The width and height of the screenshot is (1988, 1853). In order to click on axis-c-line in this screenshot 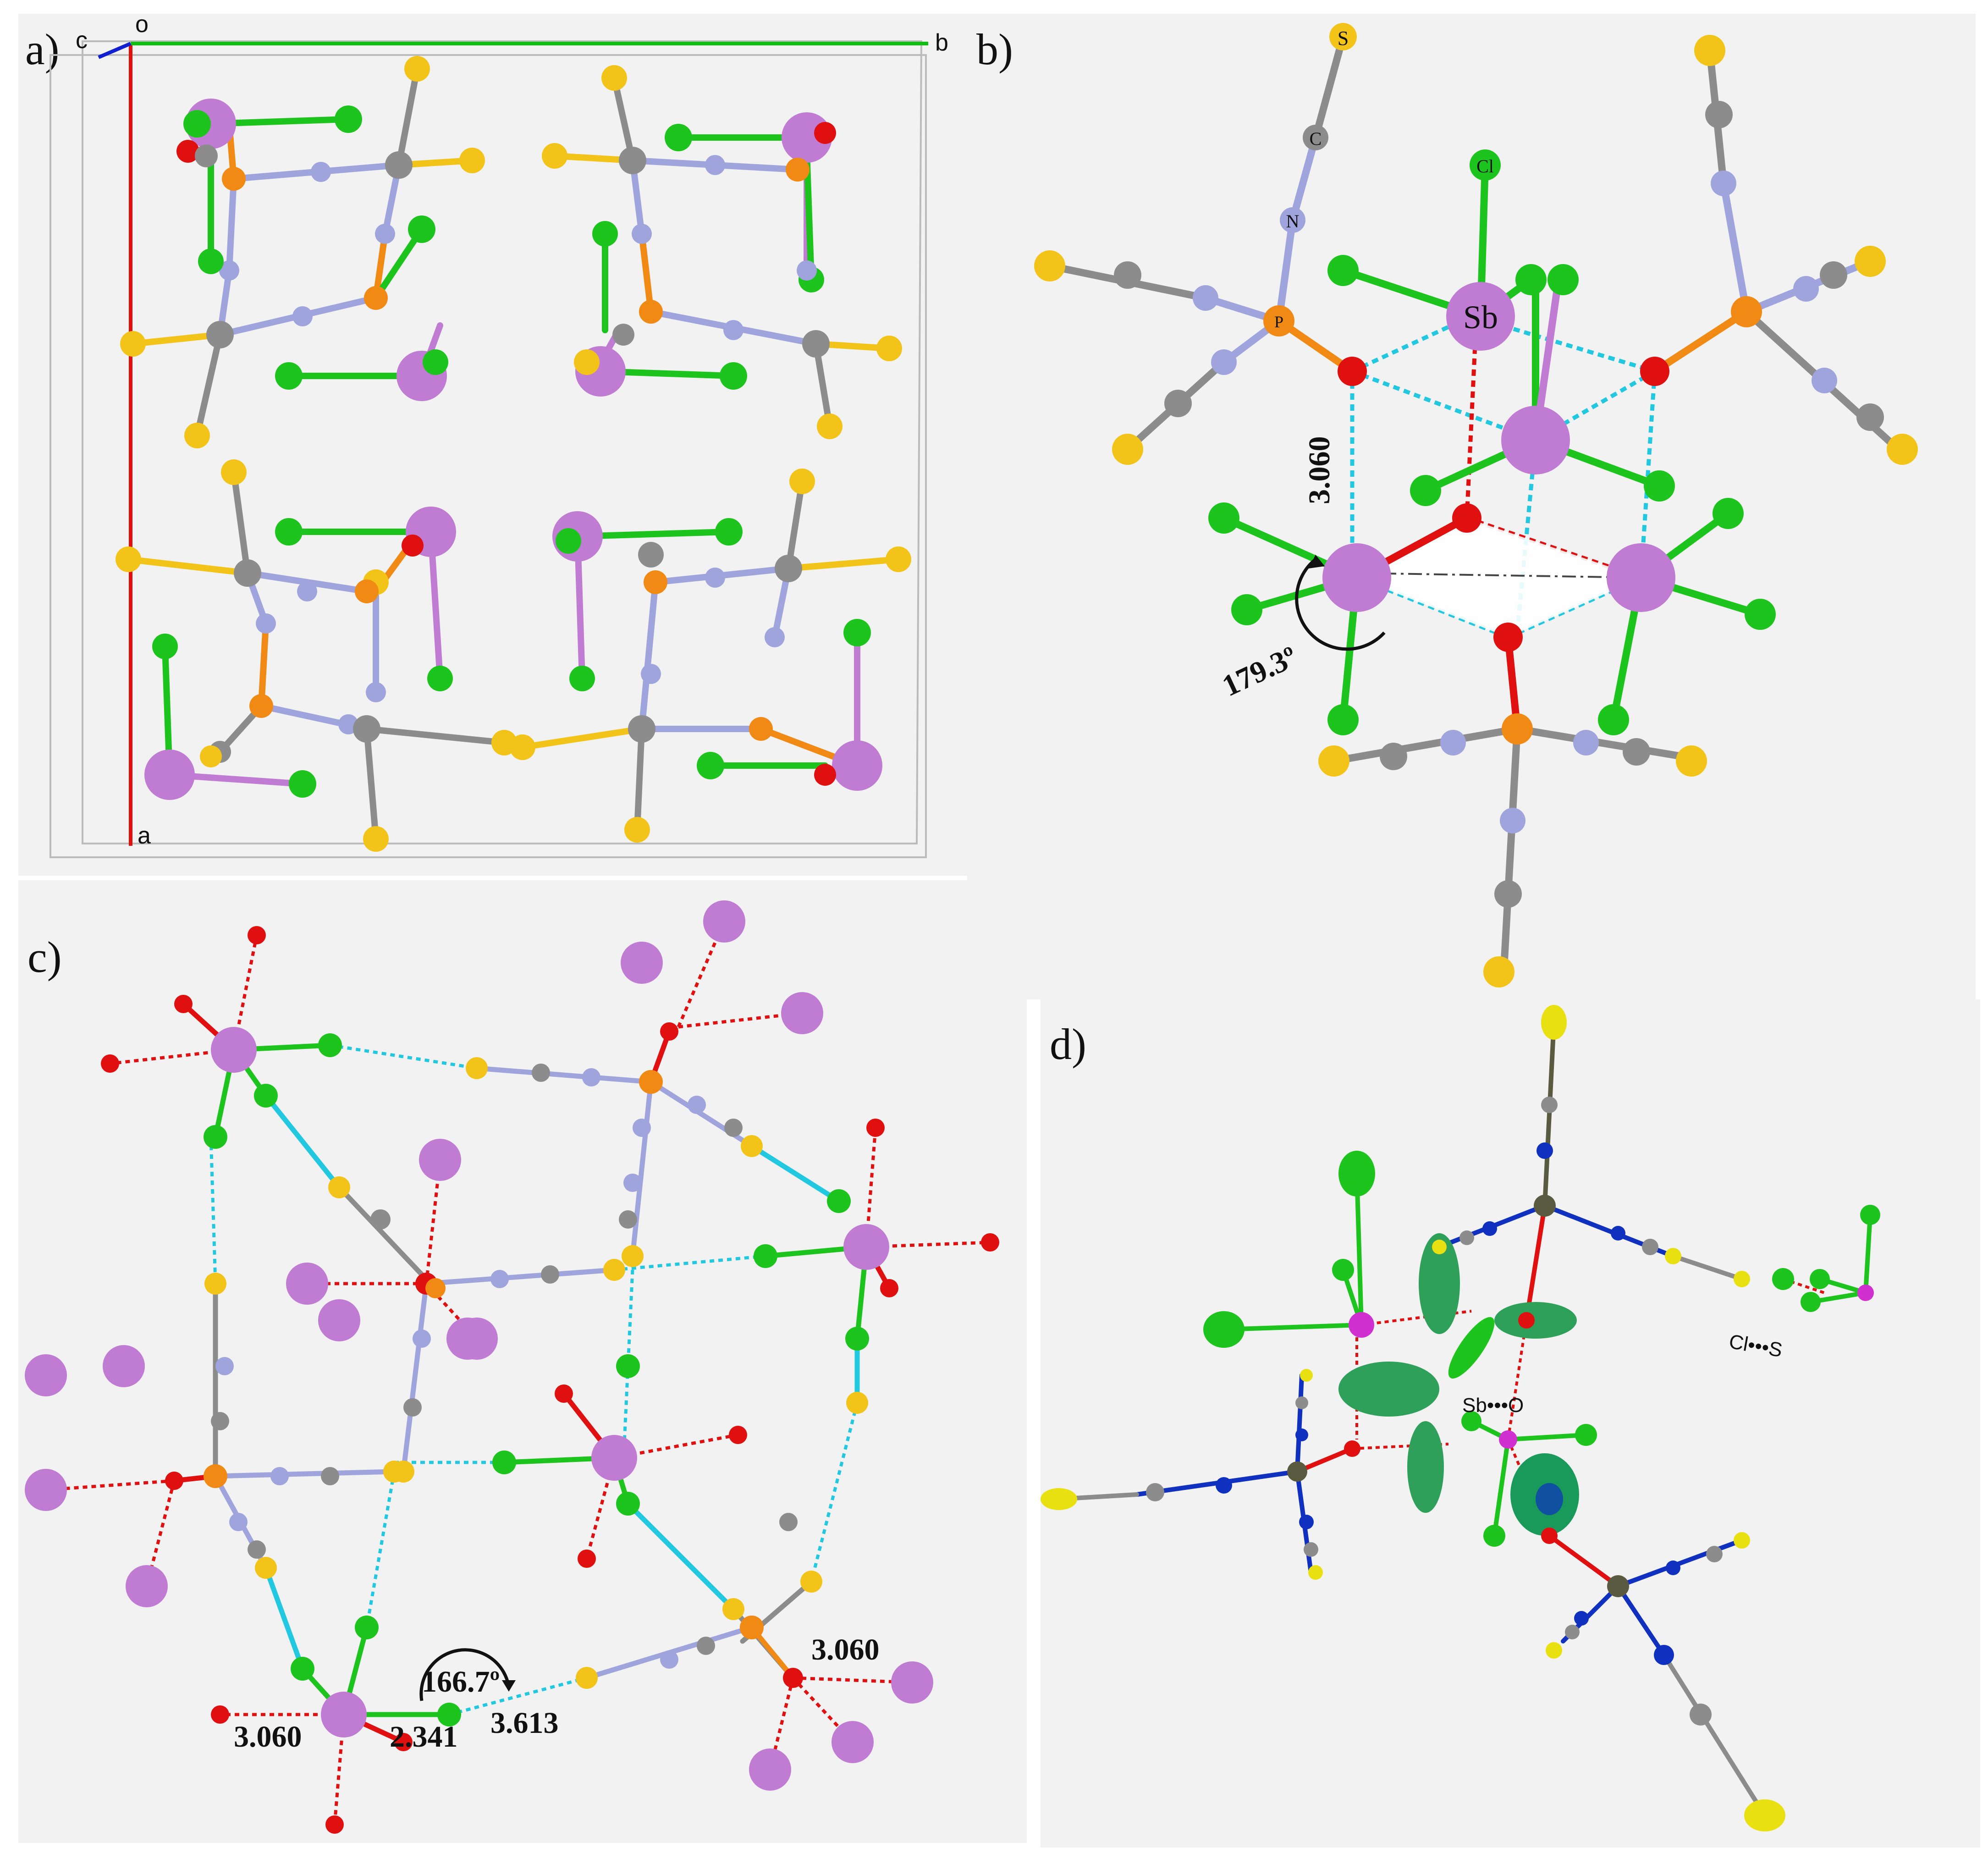, I will do `click(115, 50)`.